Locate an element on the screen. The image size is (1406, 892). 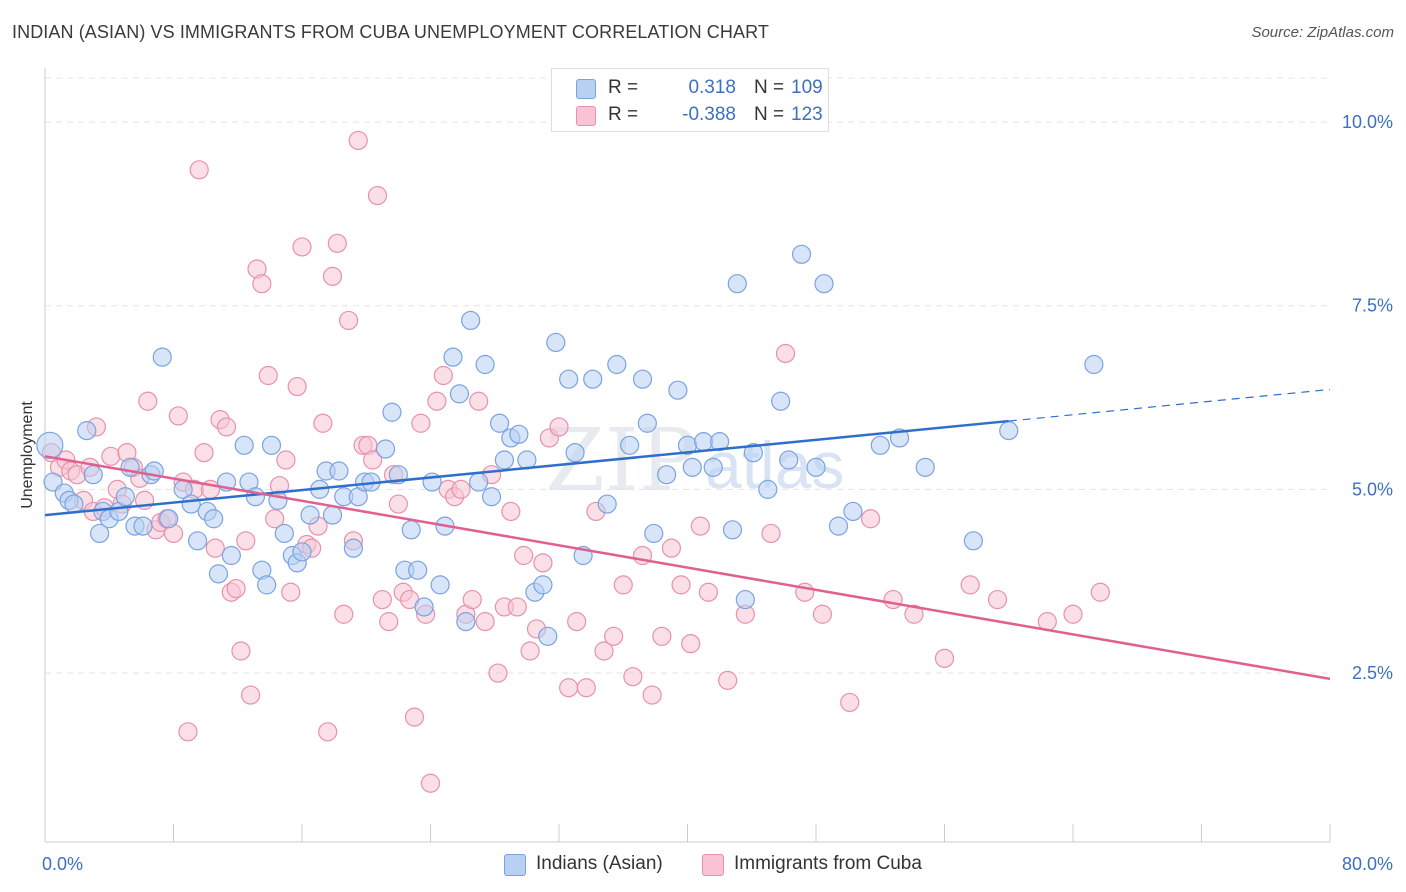
series-legend: Indians (Asian) Immigrants from Cuba is located at coordinates (703, 865).